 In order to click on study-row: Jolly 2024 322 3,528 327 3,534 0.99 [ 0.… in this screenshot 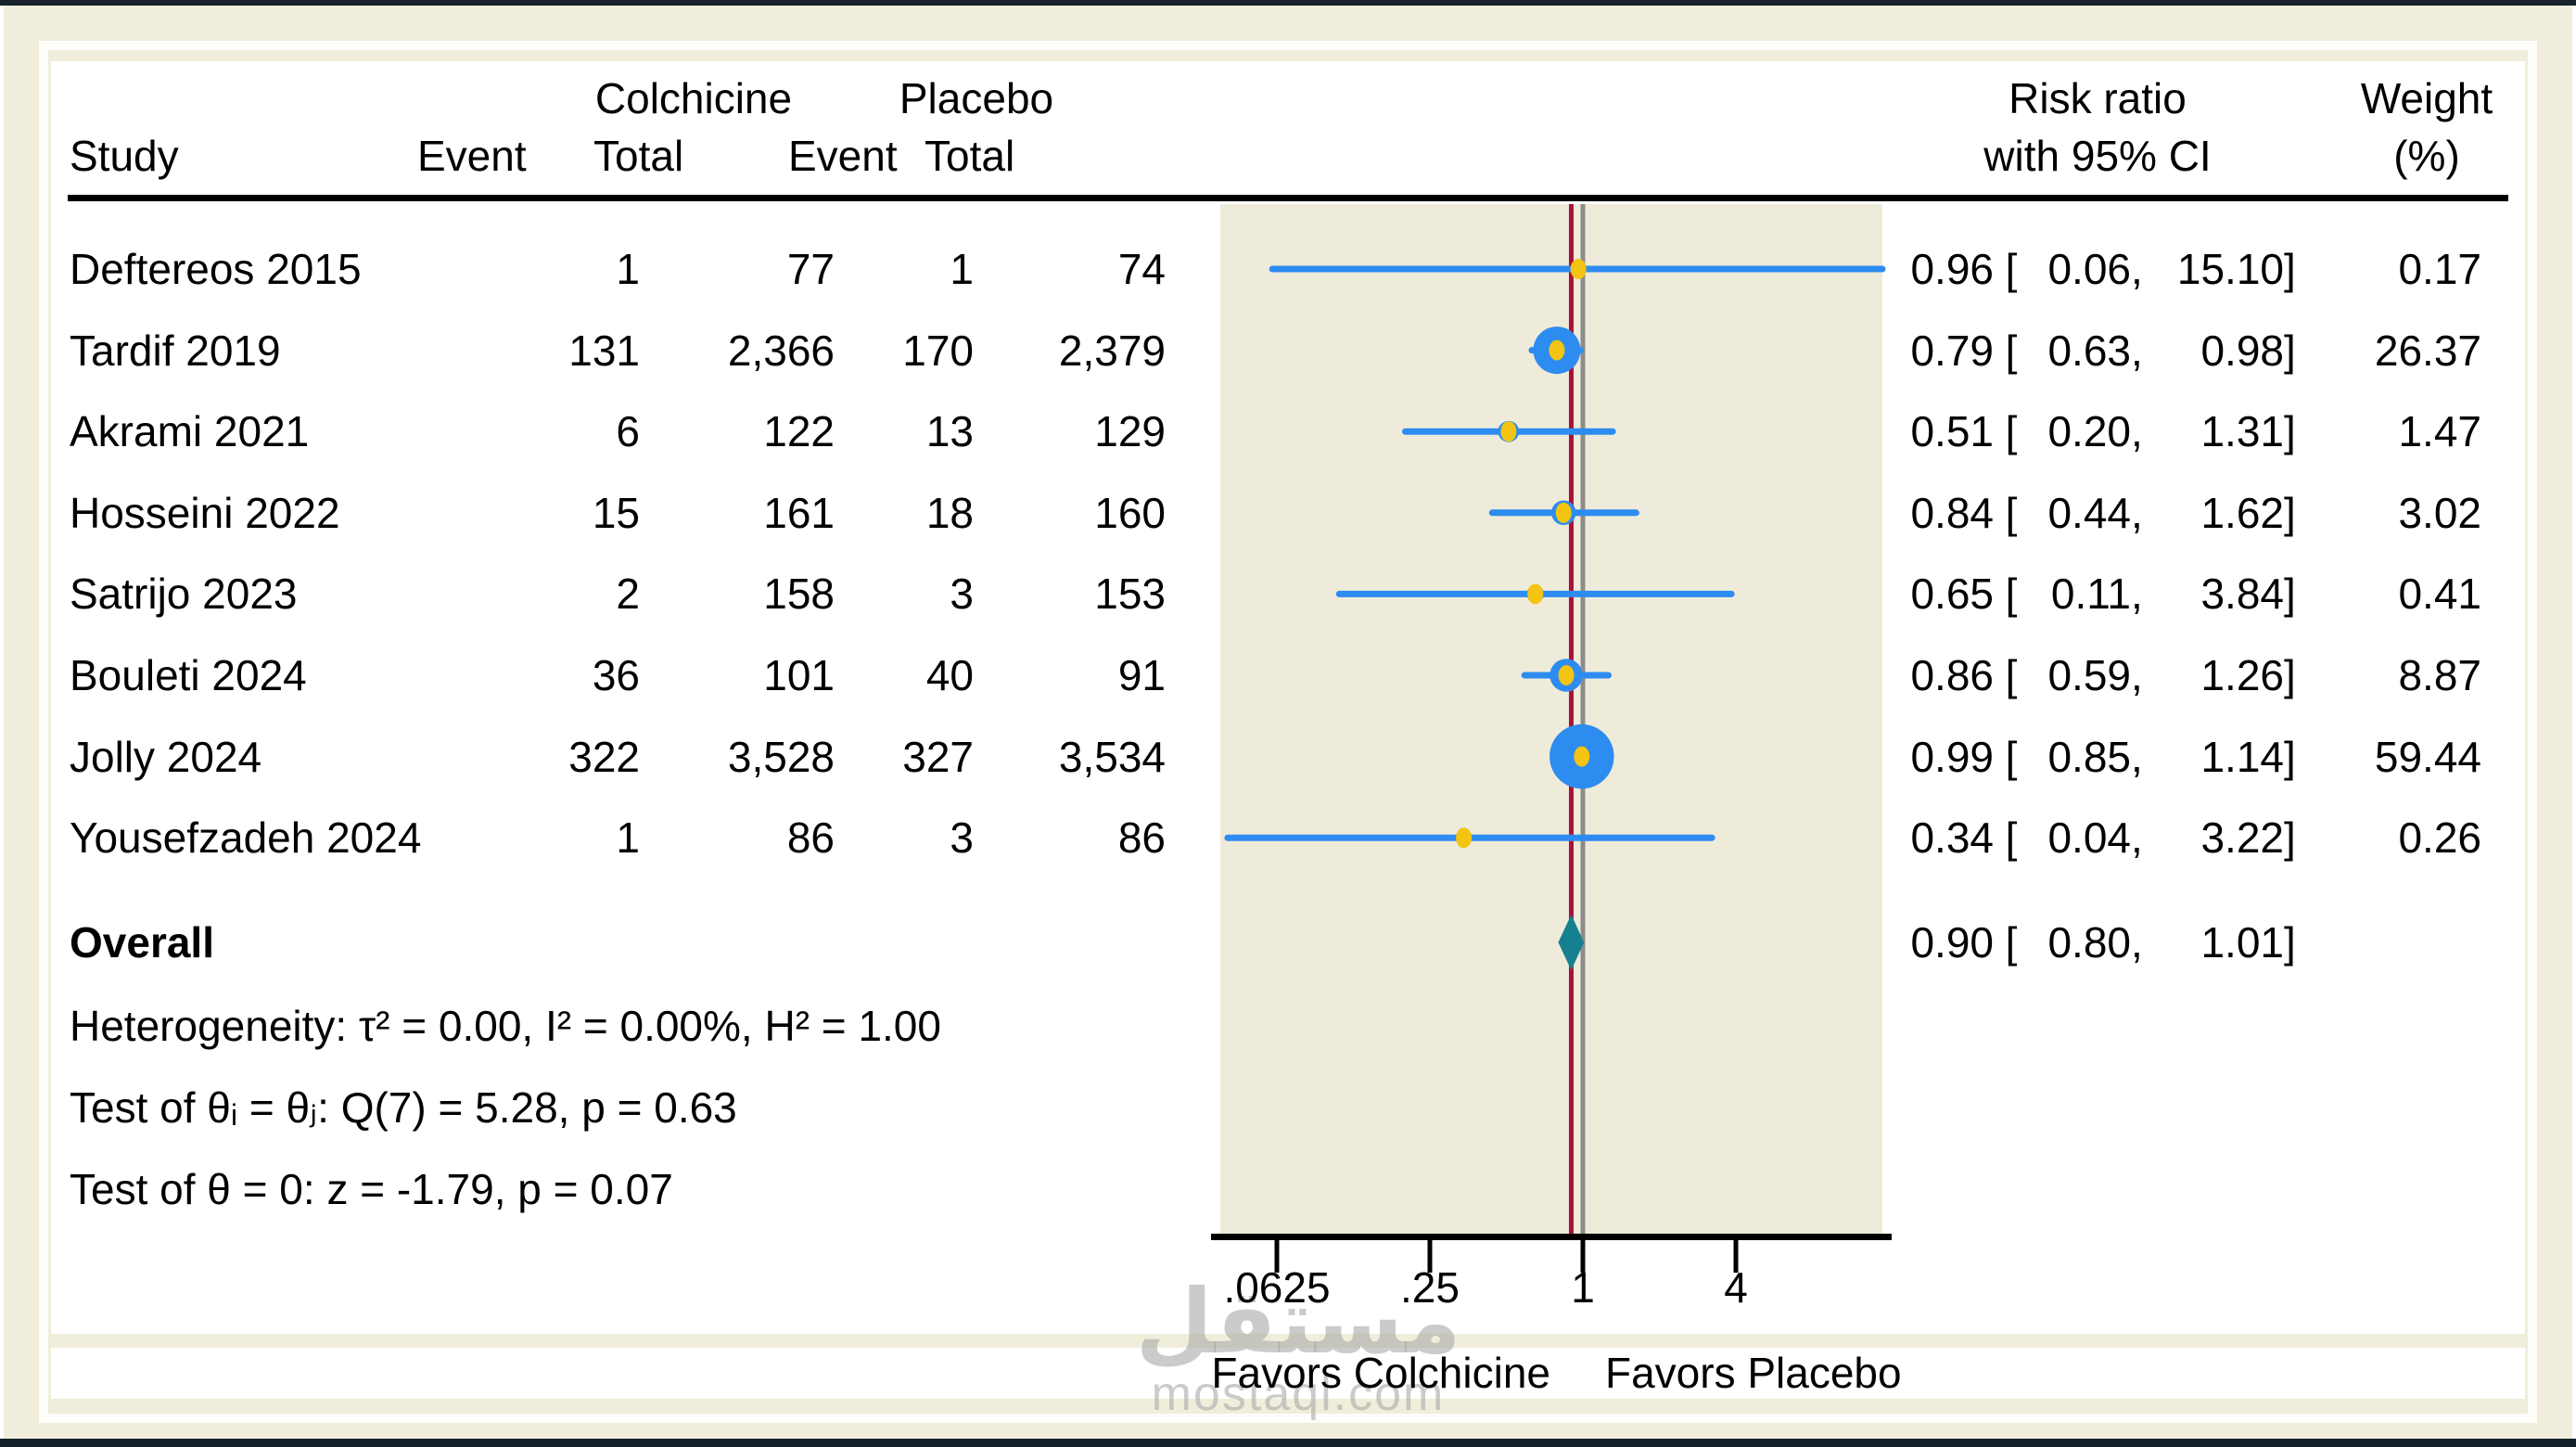, I will do `click(1288, 757)`.